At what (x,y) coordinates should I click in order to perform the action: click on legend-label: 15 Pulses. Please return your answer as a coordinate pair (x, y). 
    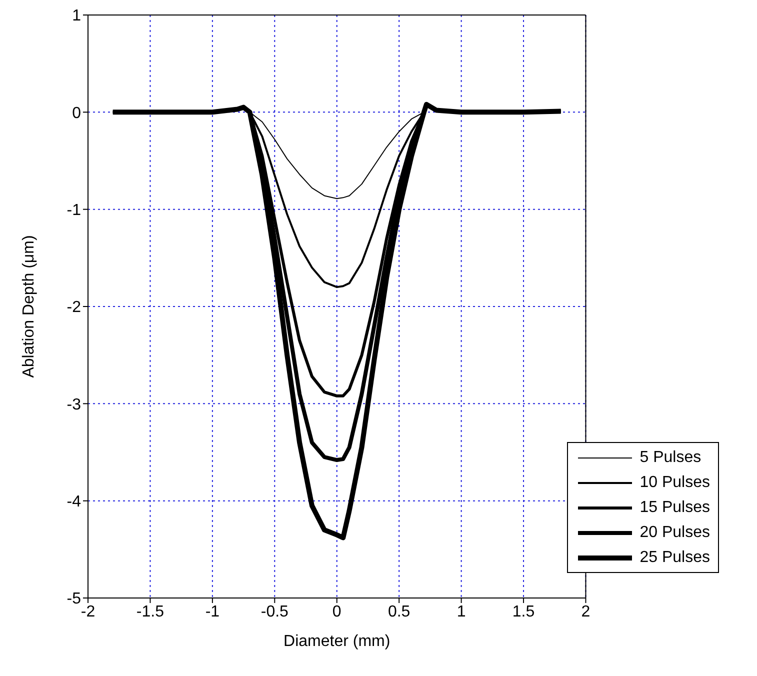
    Looking at the image, I should click on (675, 507).